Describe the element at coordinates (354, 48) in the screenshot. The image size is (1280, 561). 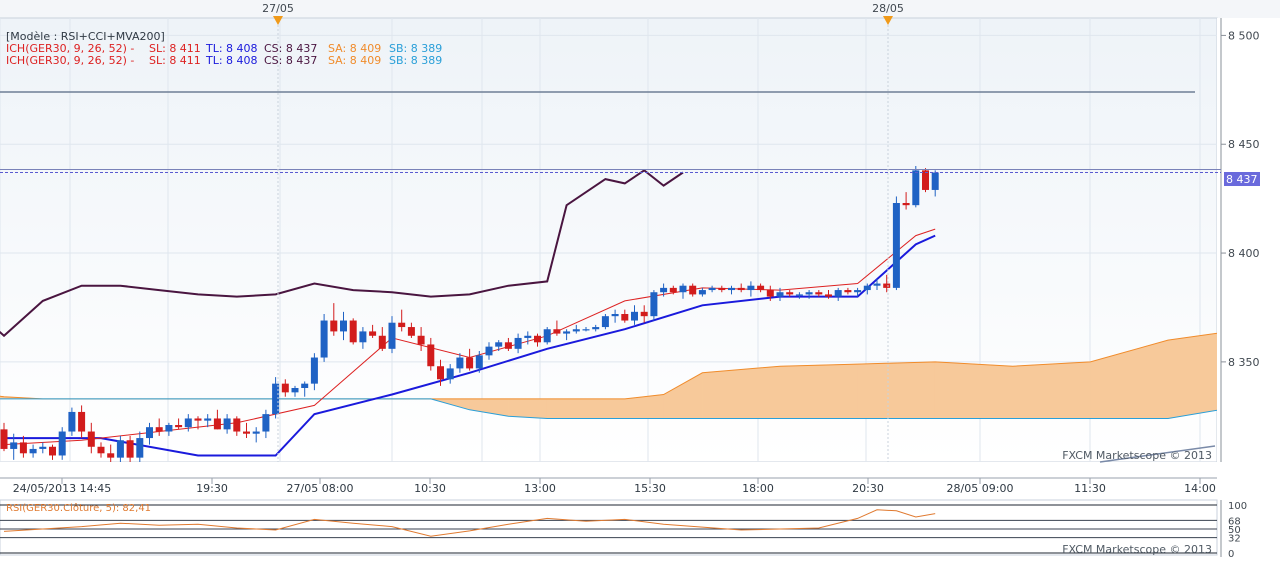
I see `legend-item-0-3: SA: 8 409` at that location.